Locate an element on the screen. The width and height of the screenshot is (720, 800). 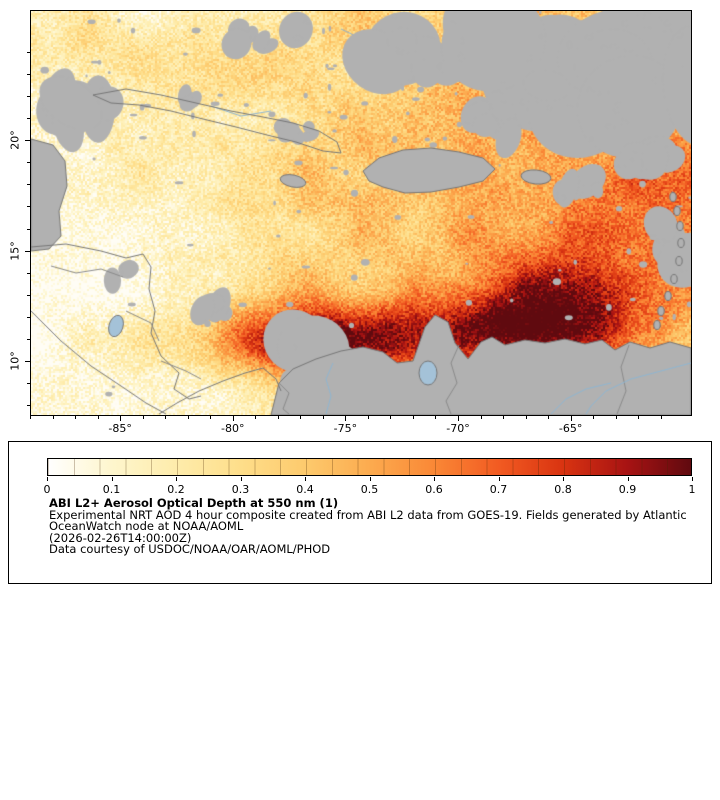
colorbar-tick-label: 0.5 is located at coordinates (369, 489).